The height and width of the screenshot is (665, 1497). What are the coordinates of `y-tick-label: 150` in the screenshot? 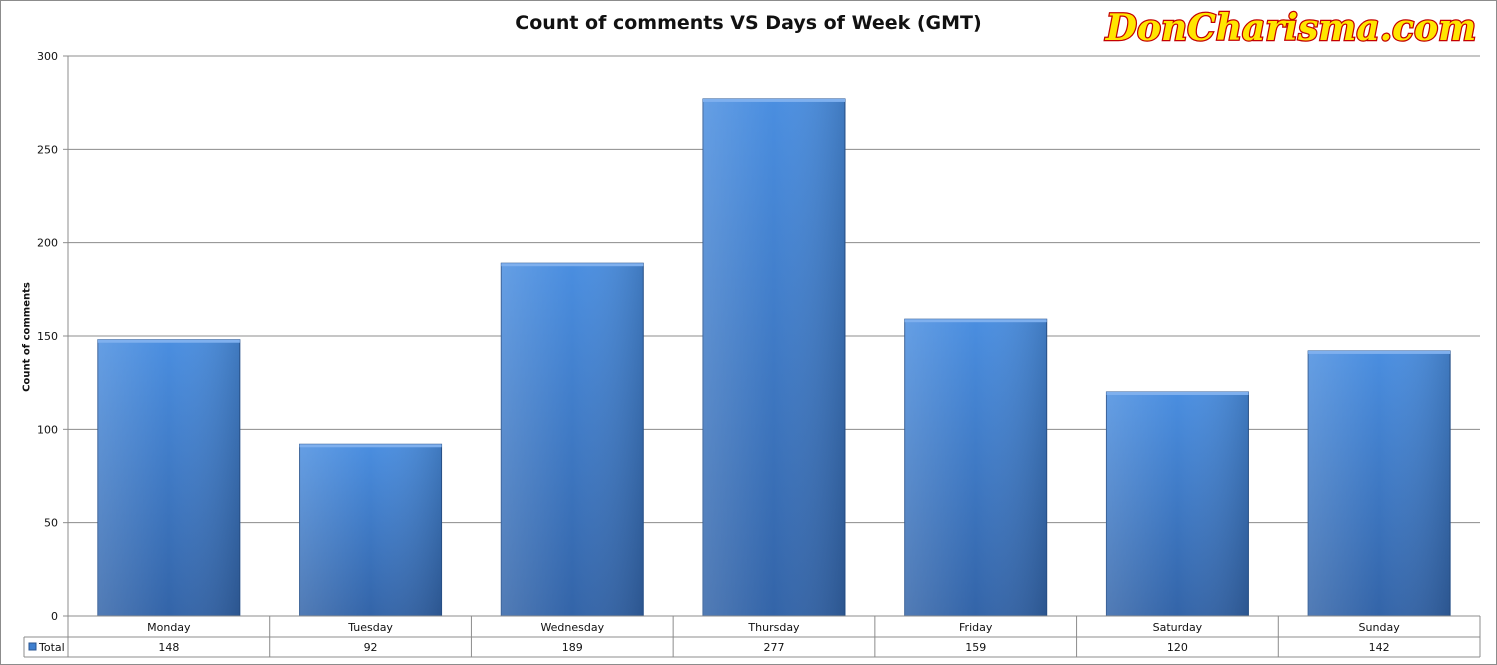 It's located at (47, 336).